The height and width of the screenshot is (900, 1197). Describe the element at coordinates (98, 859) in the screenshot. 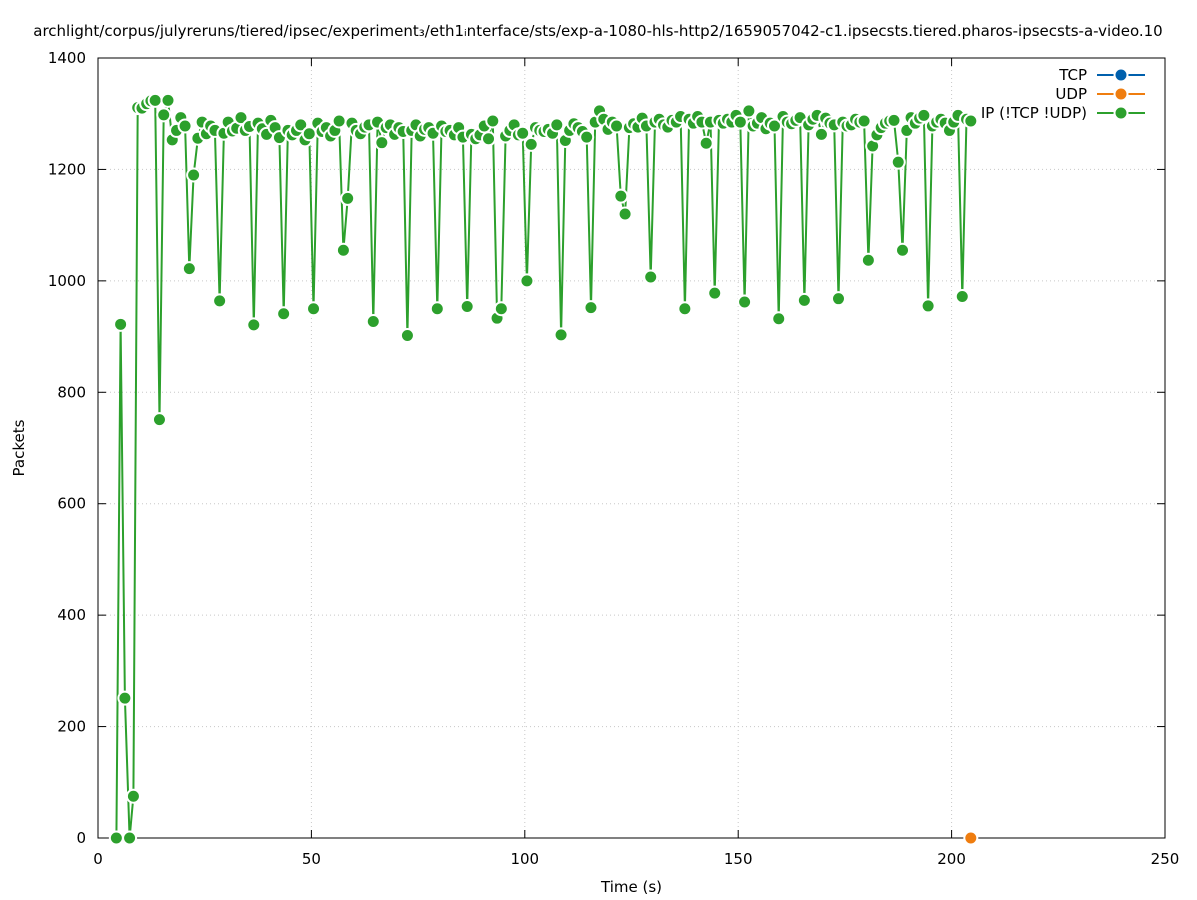

I see `x-tick-label: 0` at that location.